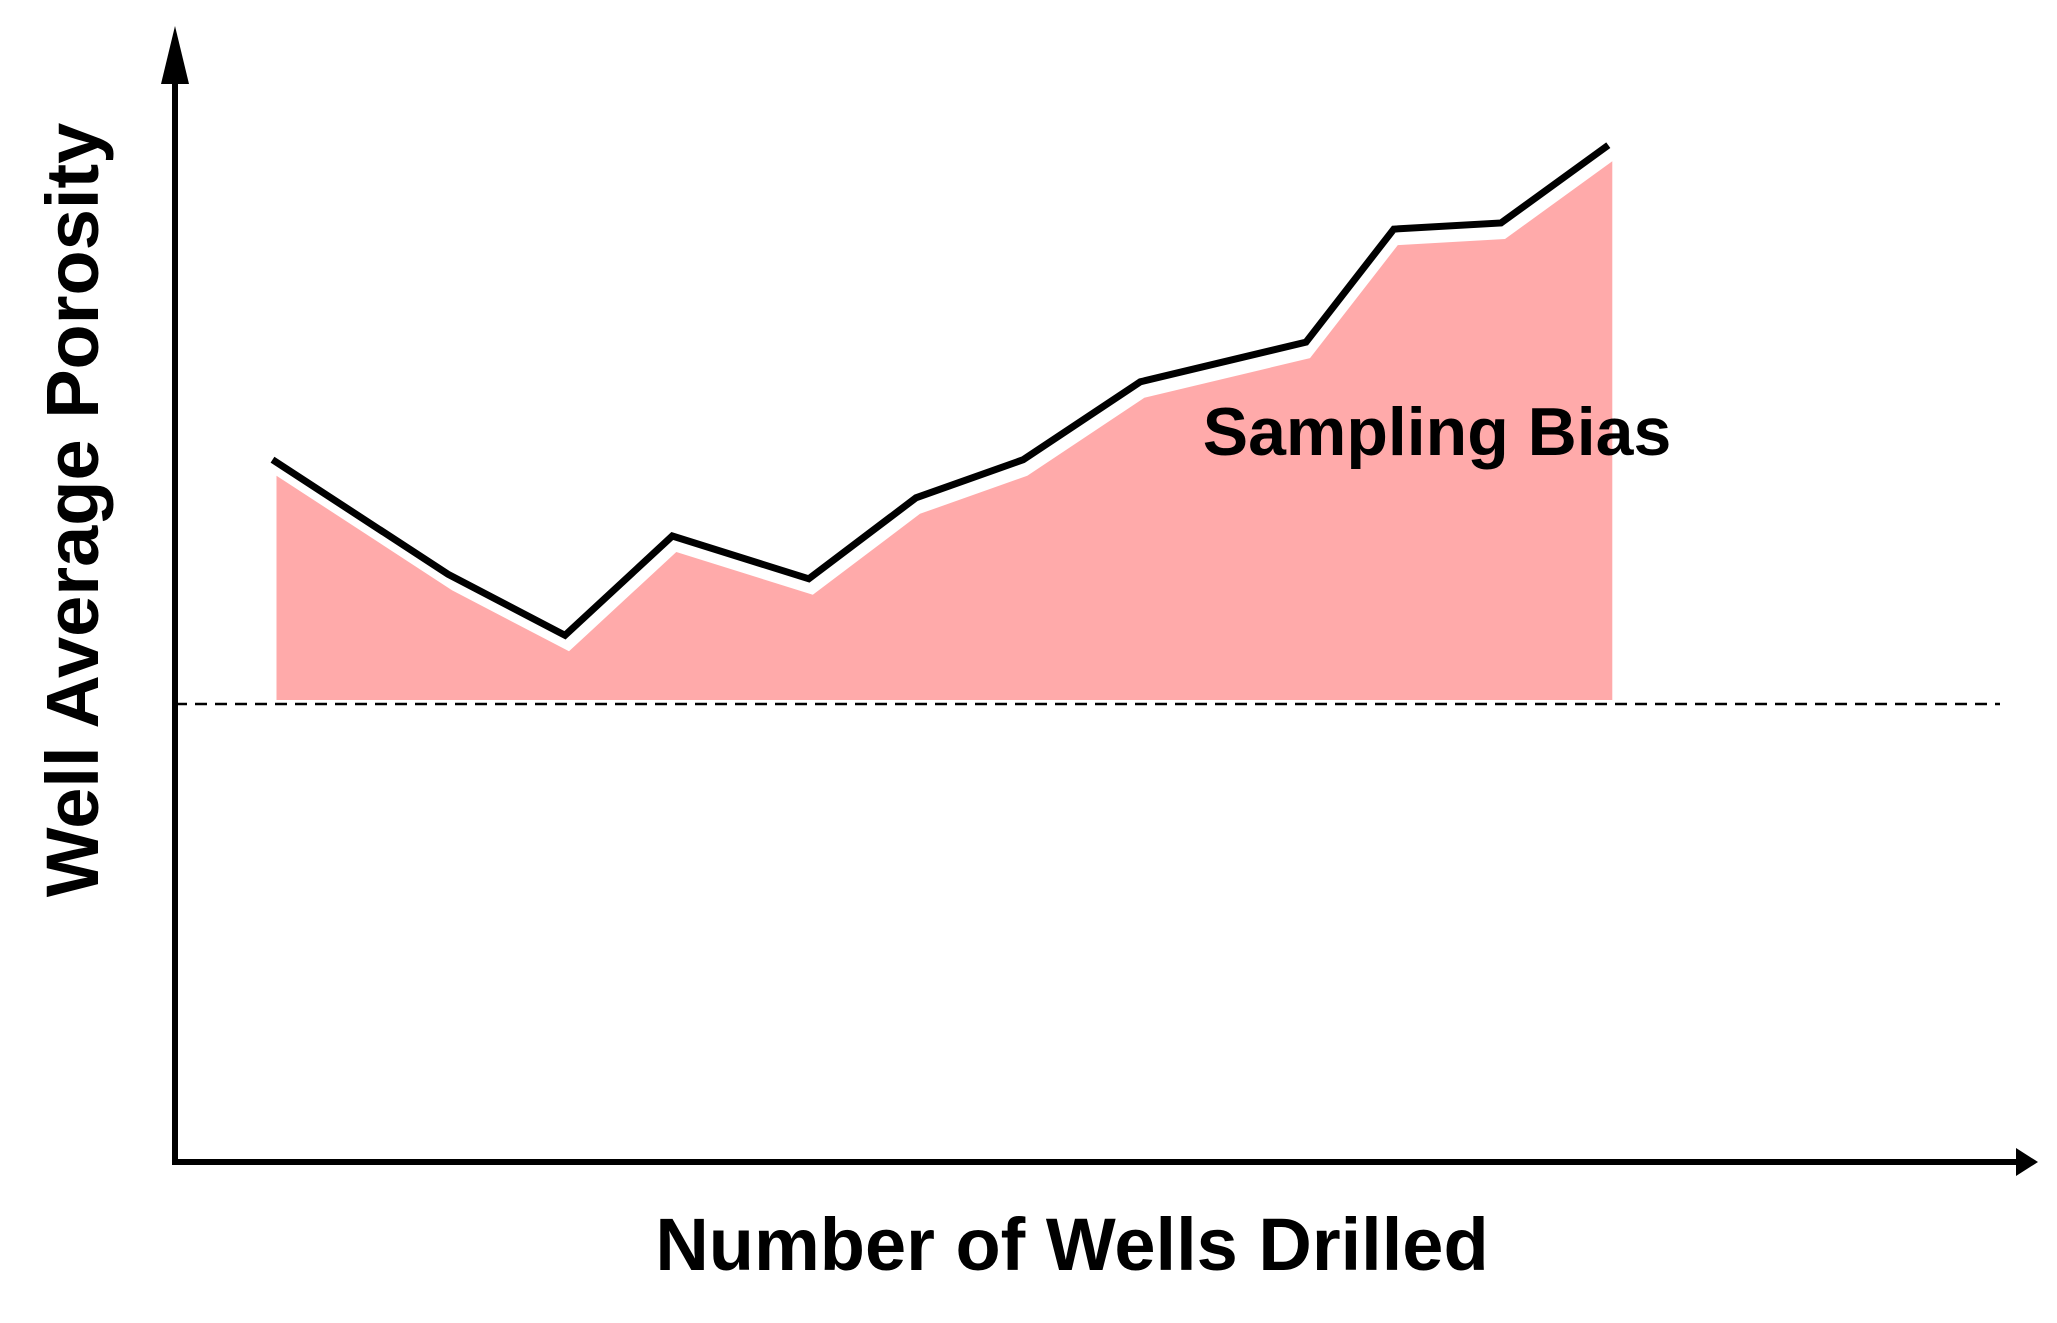 The height and width of the screenshot is (1323, 2057). Describe the element at coordinates (175, 55) in the screenshot. I see `y-axis-arrowhead` at that location.